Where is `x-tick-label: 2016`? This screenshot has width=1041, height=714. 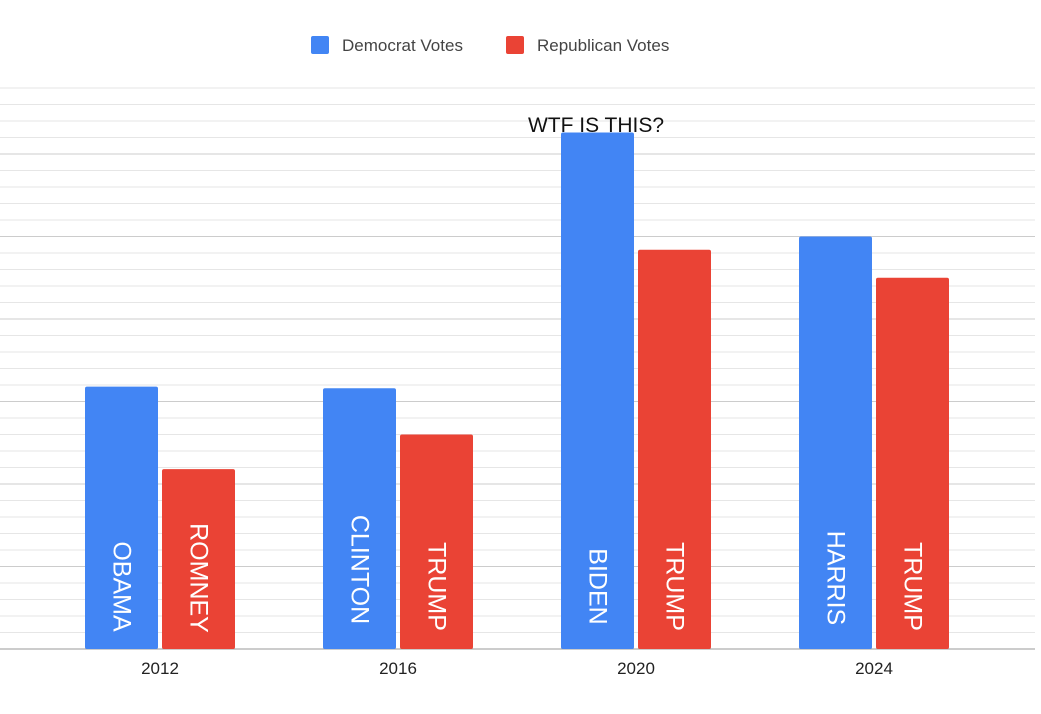 x-tick-label: 2016 is located at coordinates (398, 668).